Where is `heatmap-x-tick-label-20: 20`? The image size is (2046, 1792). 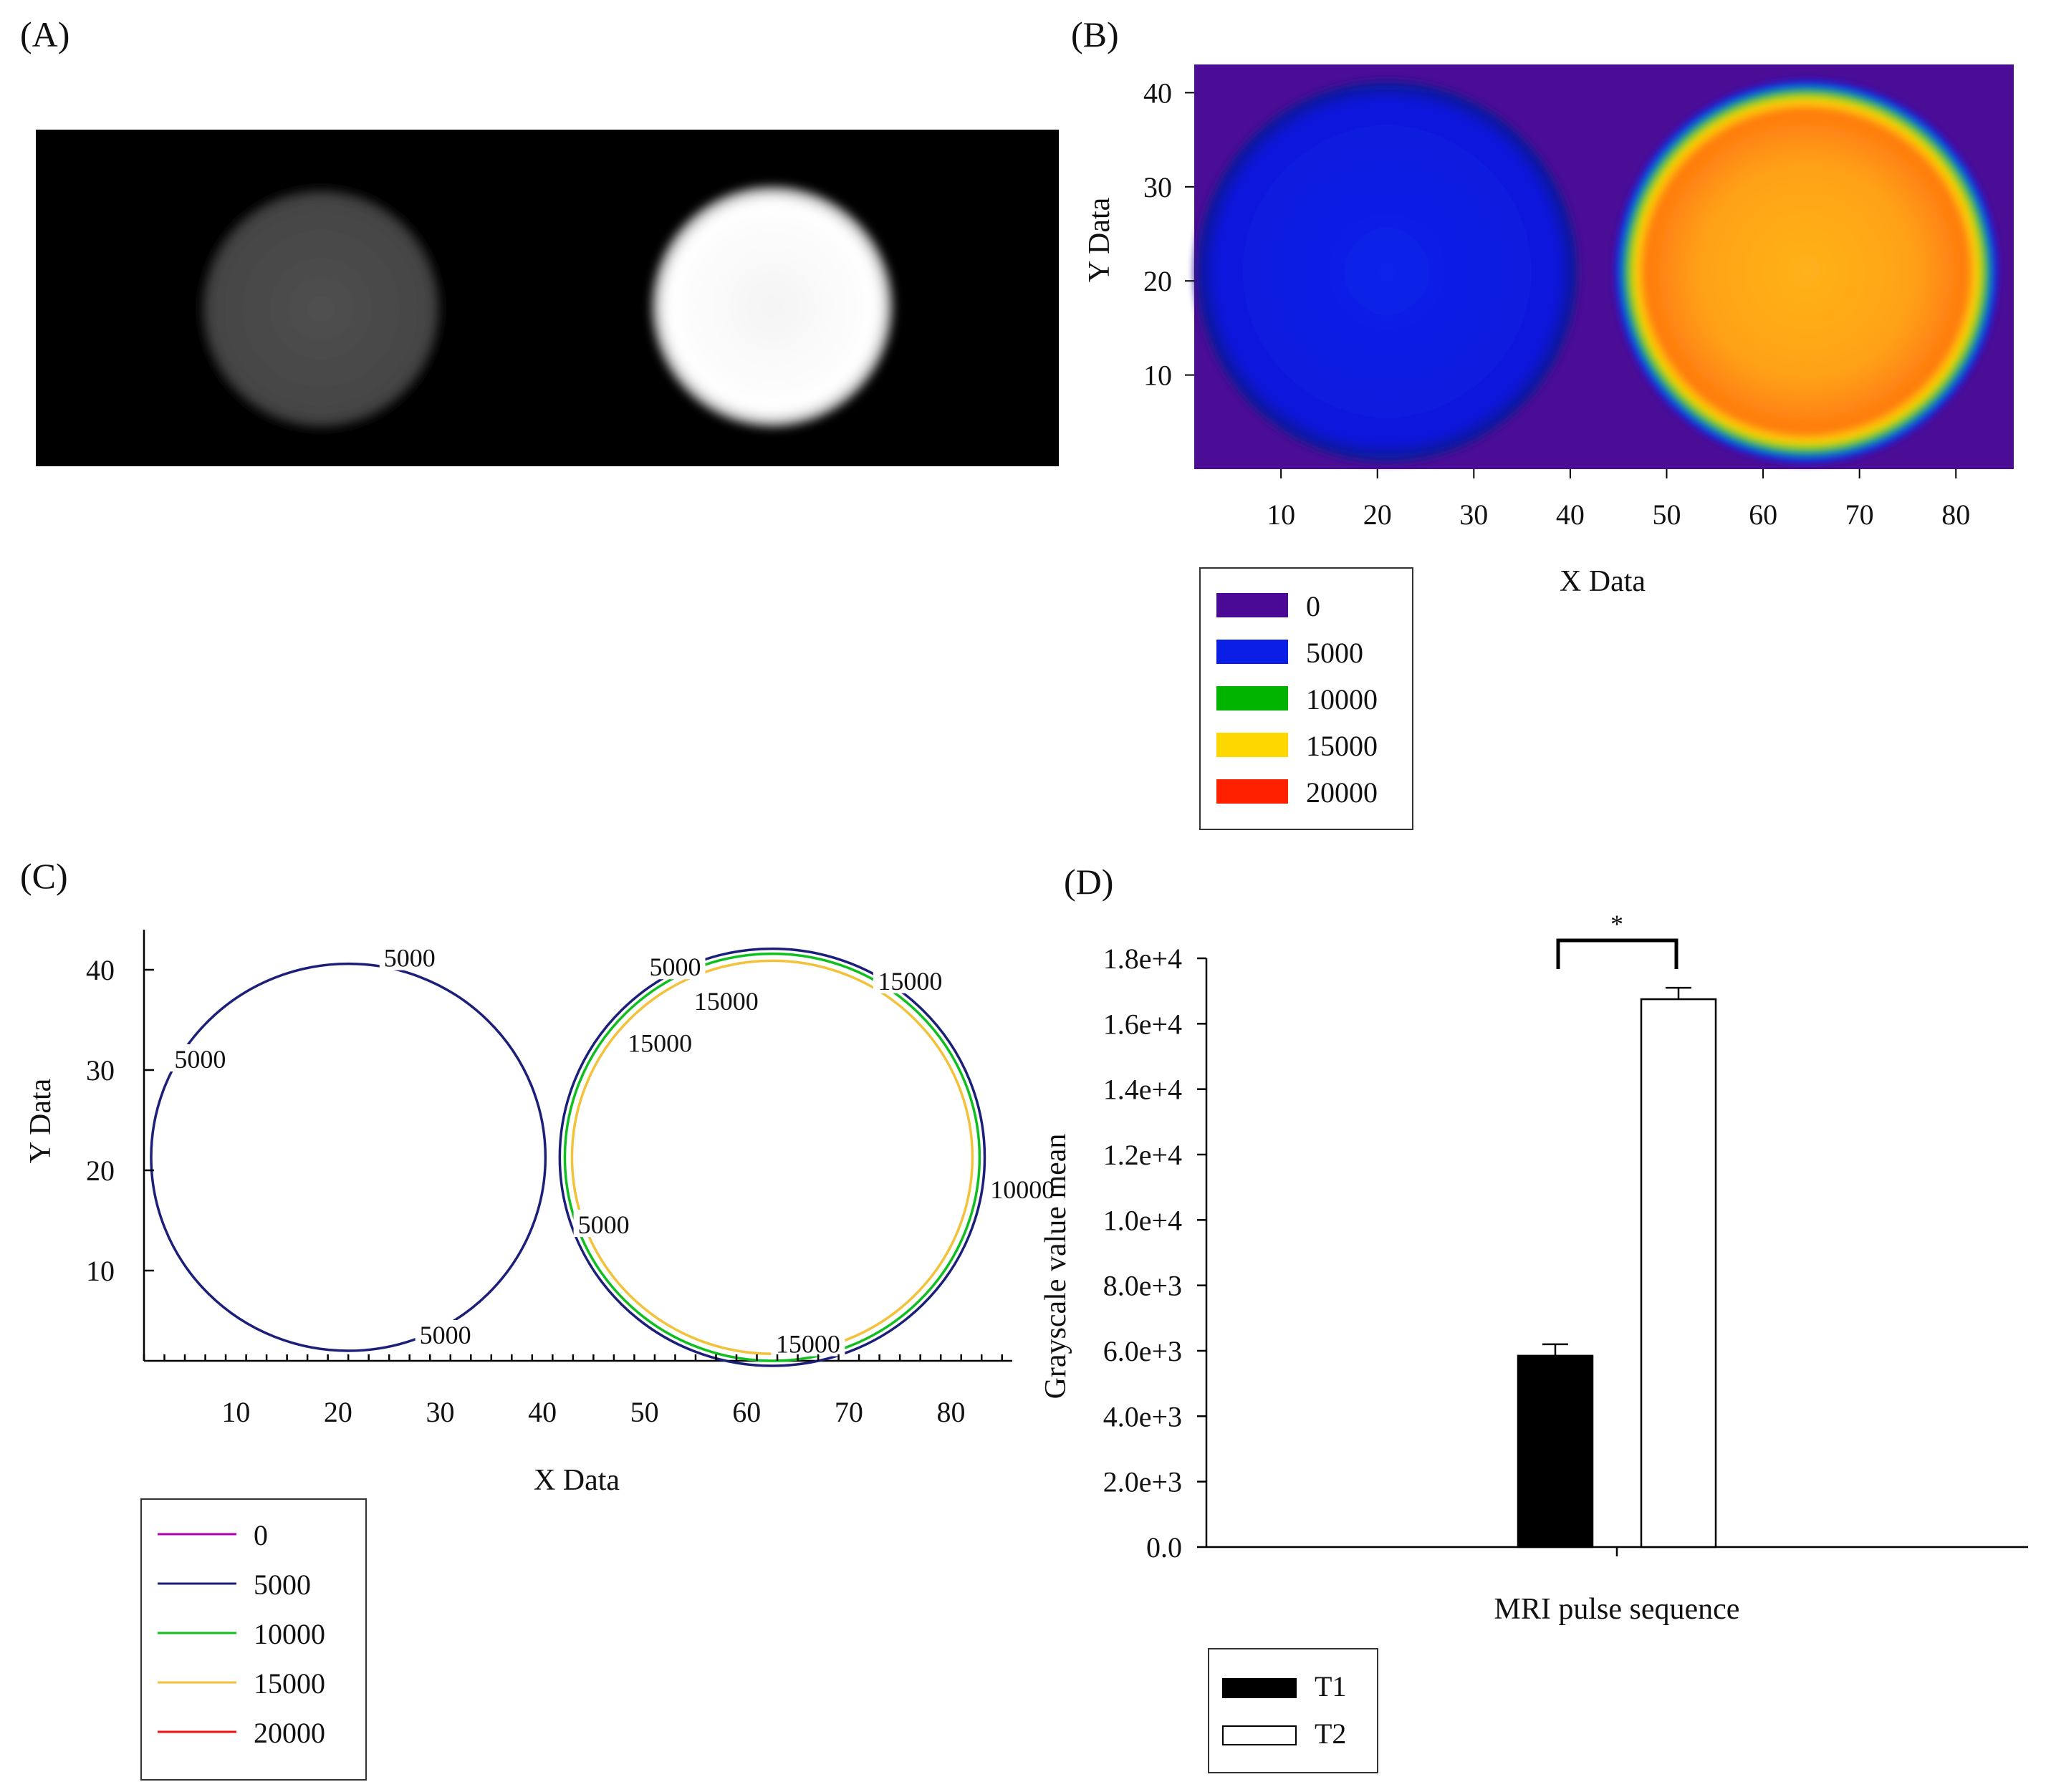 heatmap-x-tick-label-20: 20 is located at coordinates (1378, 514).